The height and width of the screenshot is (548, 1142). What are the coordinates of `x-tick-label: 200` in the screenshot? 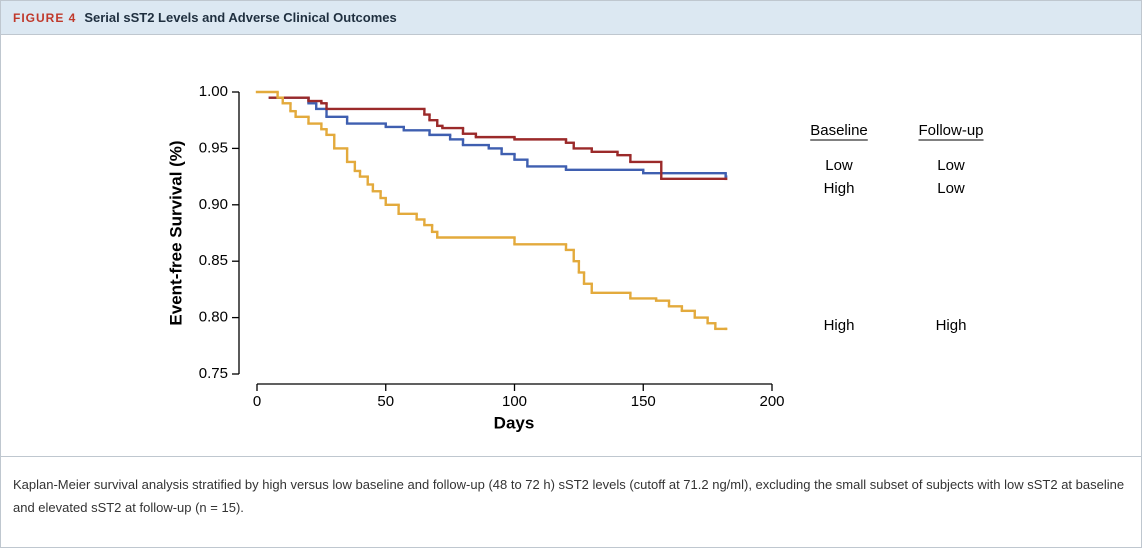 It's located at (771, 401).